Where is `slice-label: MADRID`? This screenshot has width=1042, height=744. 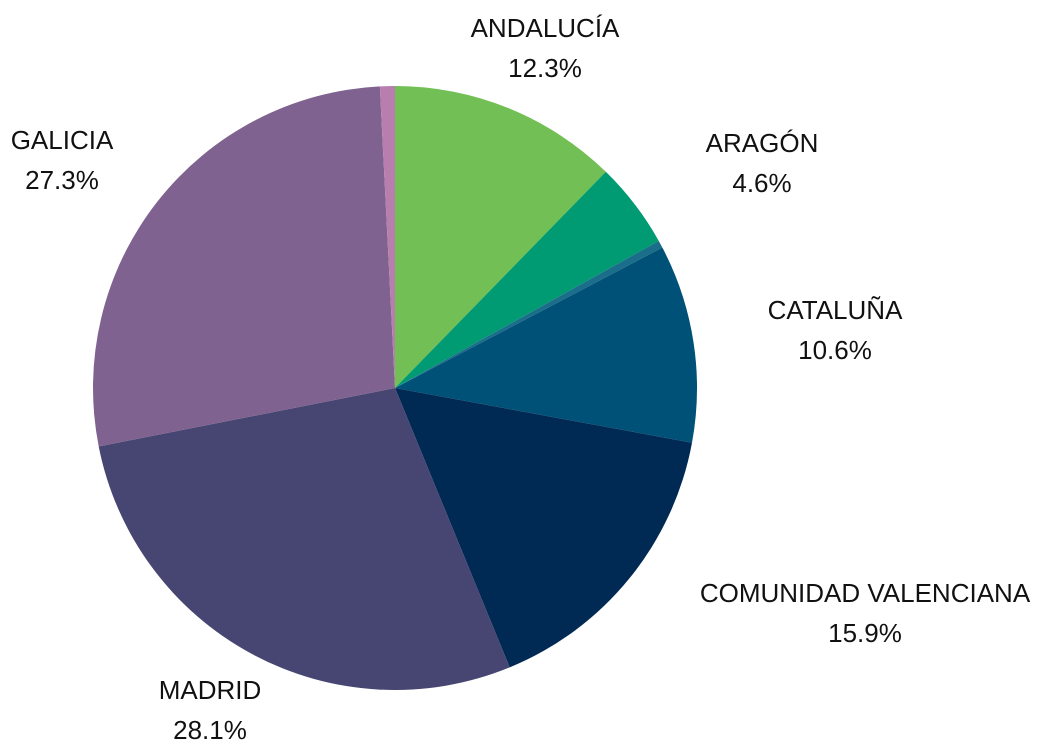
slice-label: MADRID is located at coordinates (210, 690).